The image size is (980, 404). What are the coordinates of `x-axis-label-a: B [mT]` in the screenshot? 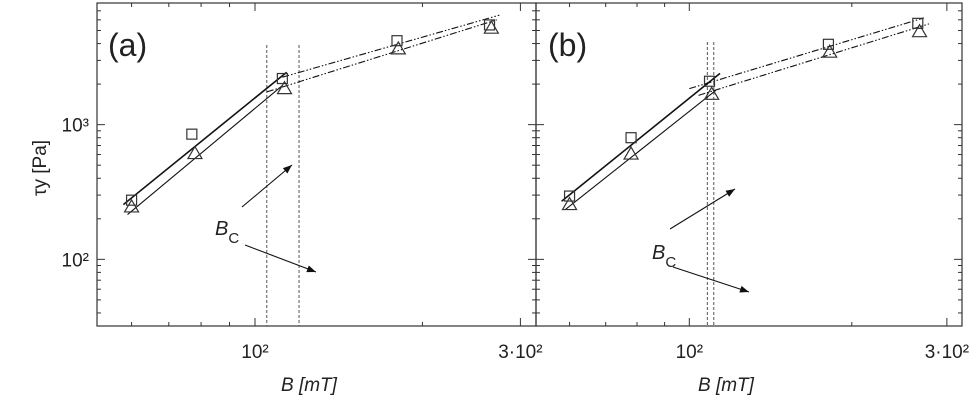 It's located at (309, 385).